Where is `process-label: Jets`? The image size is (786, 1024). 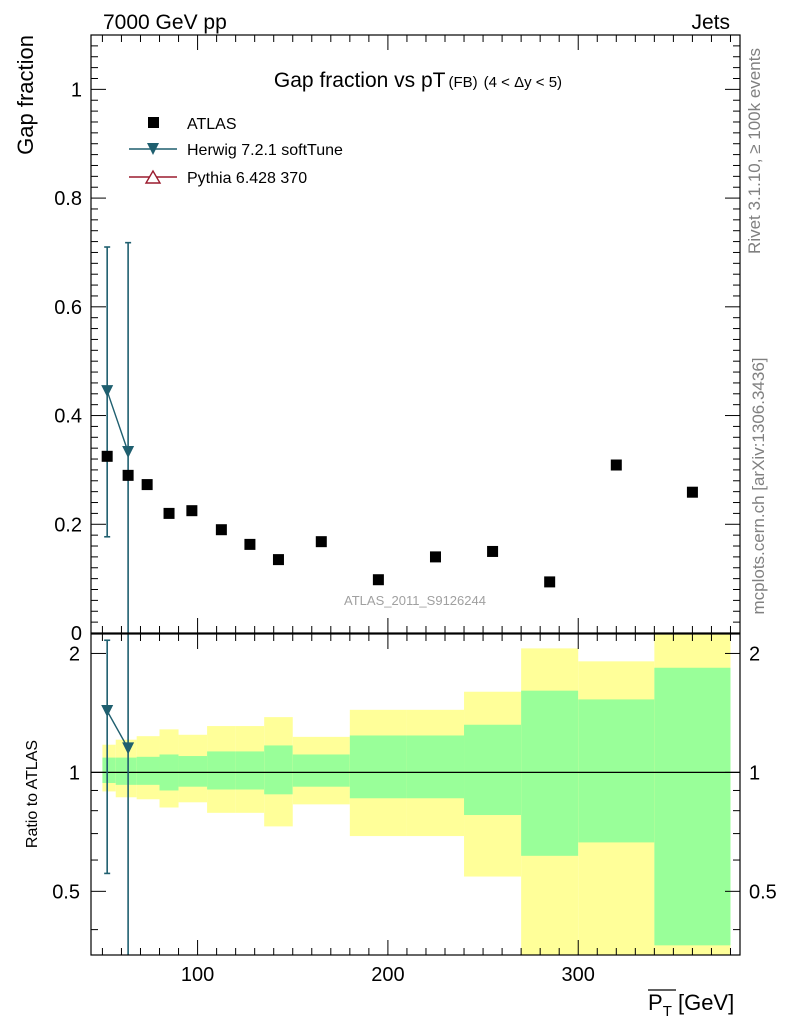 process-label: Jets is located at coordinates (710, 22).